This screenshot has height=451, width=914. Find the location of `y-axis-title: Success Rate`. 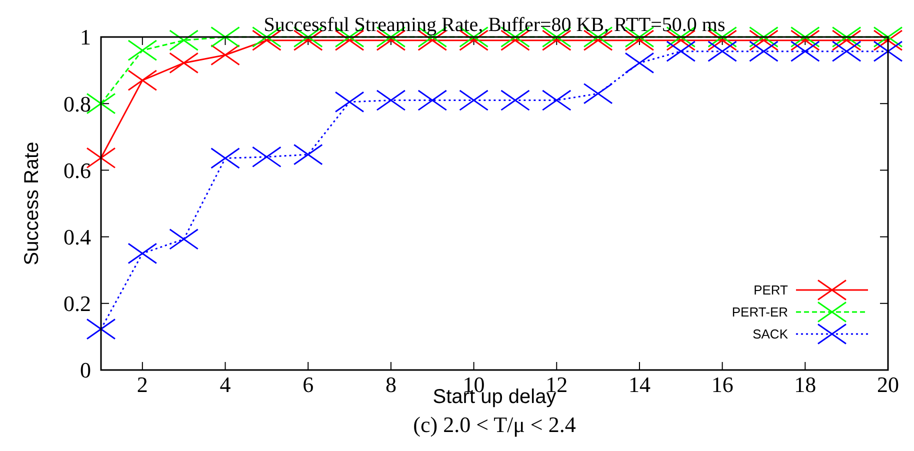

y-axis-title: Success Rate is located at coordinates (32, 204).